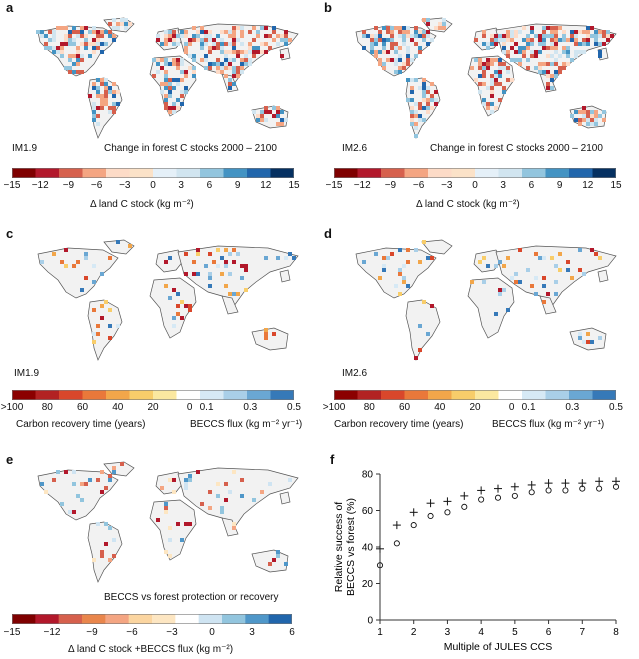 This screenshot has width=639, height=659. Describe the element at coordinates (151, 649) in the screenshot. I see `panel-e-colorbar-label: Δ land C stock +BECCS flux (kg m⁻²)` at that location.